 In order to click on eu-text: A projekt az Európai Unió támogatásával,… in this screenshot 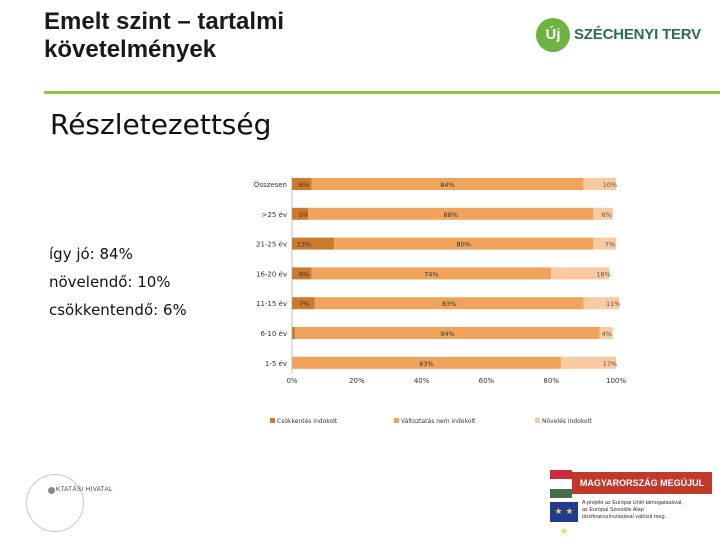, I will do `click(632, 510)`.